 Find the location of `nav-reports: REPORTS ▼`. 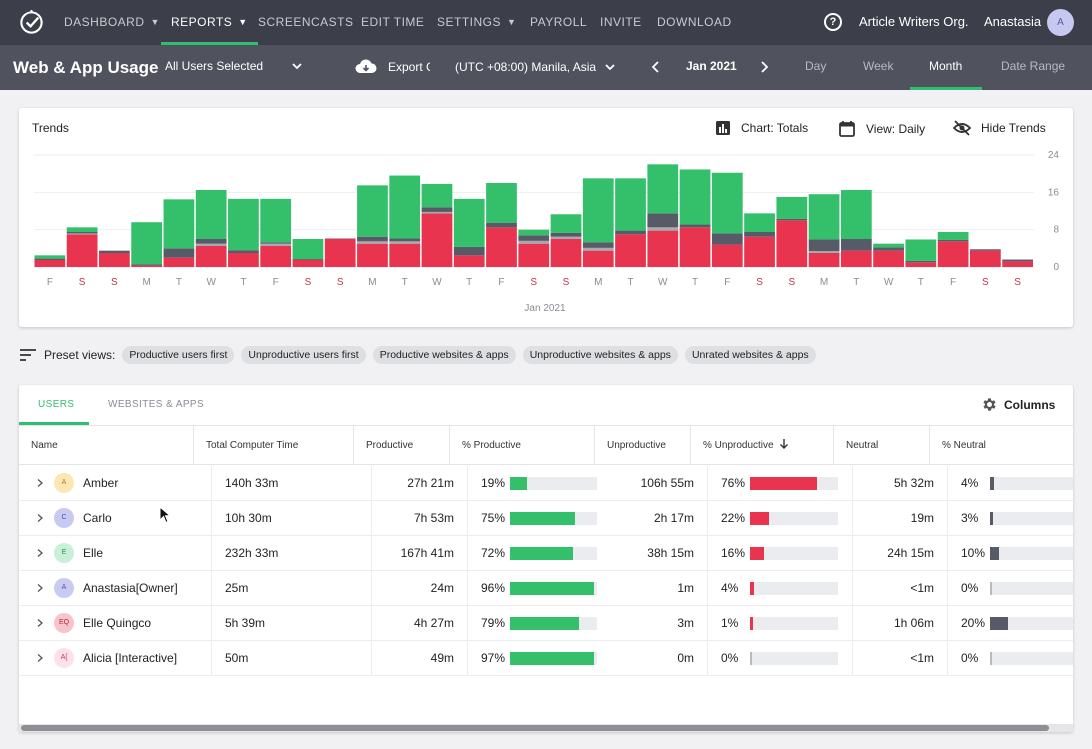

nav-reports: REPORTS ▼ is located at coordinates (209, 22).